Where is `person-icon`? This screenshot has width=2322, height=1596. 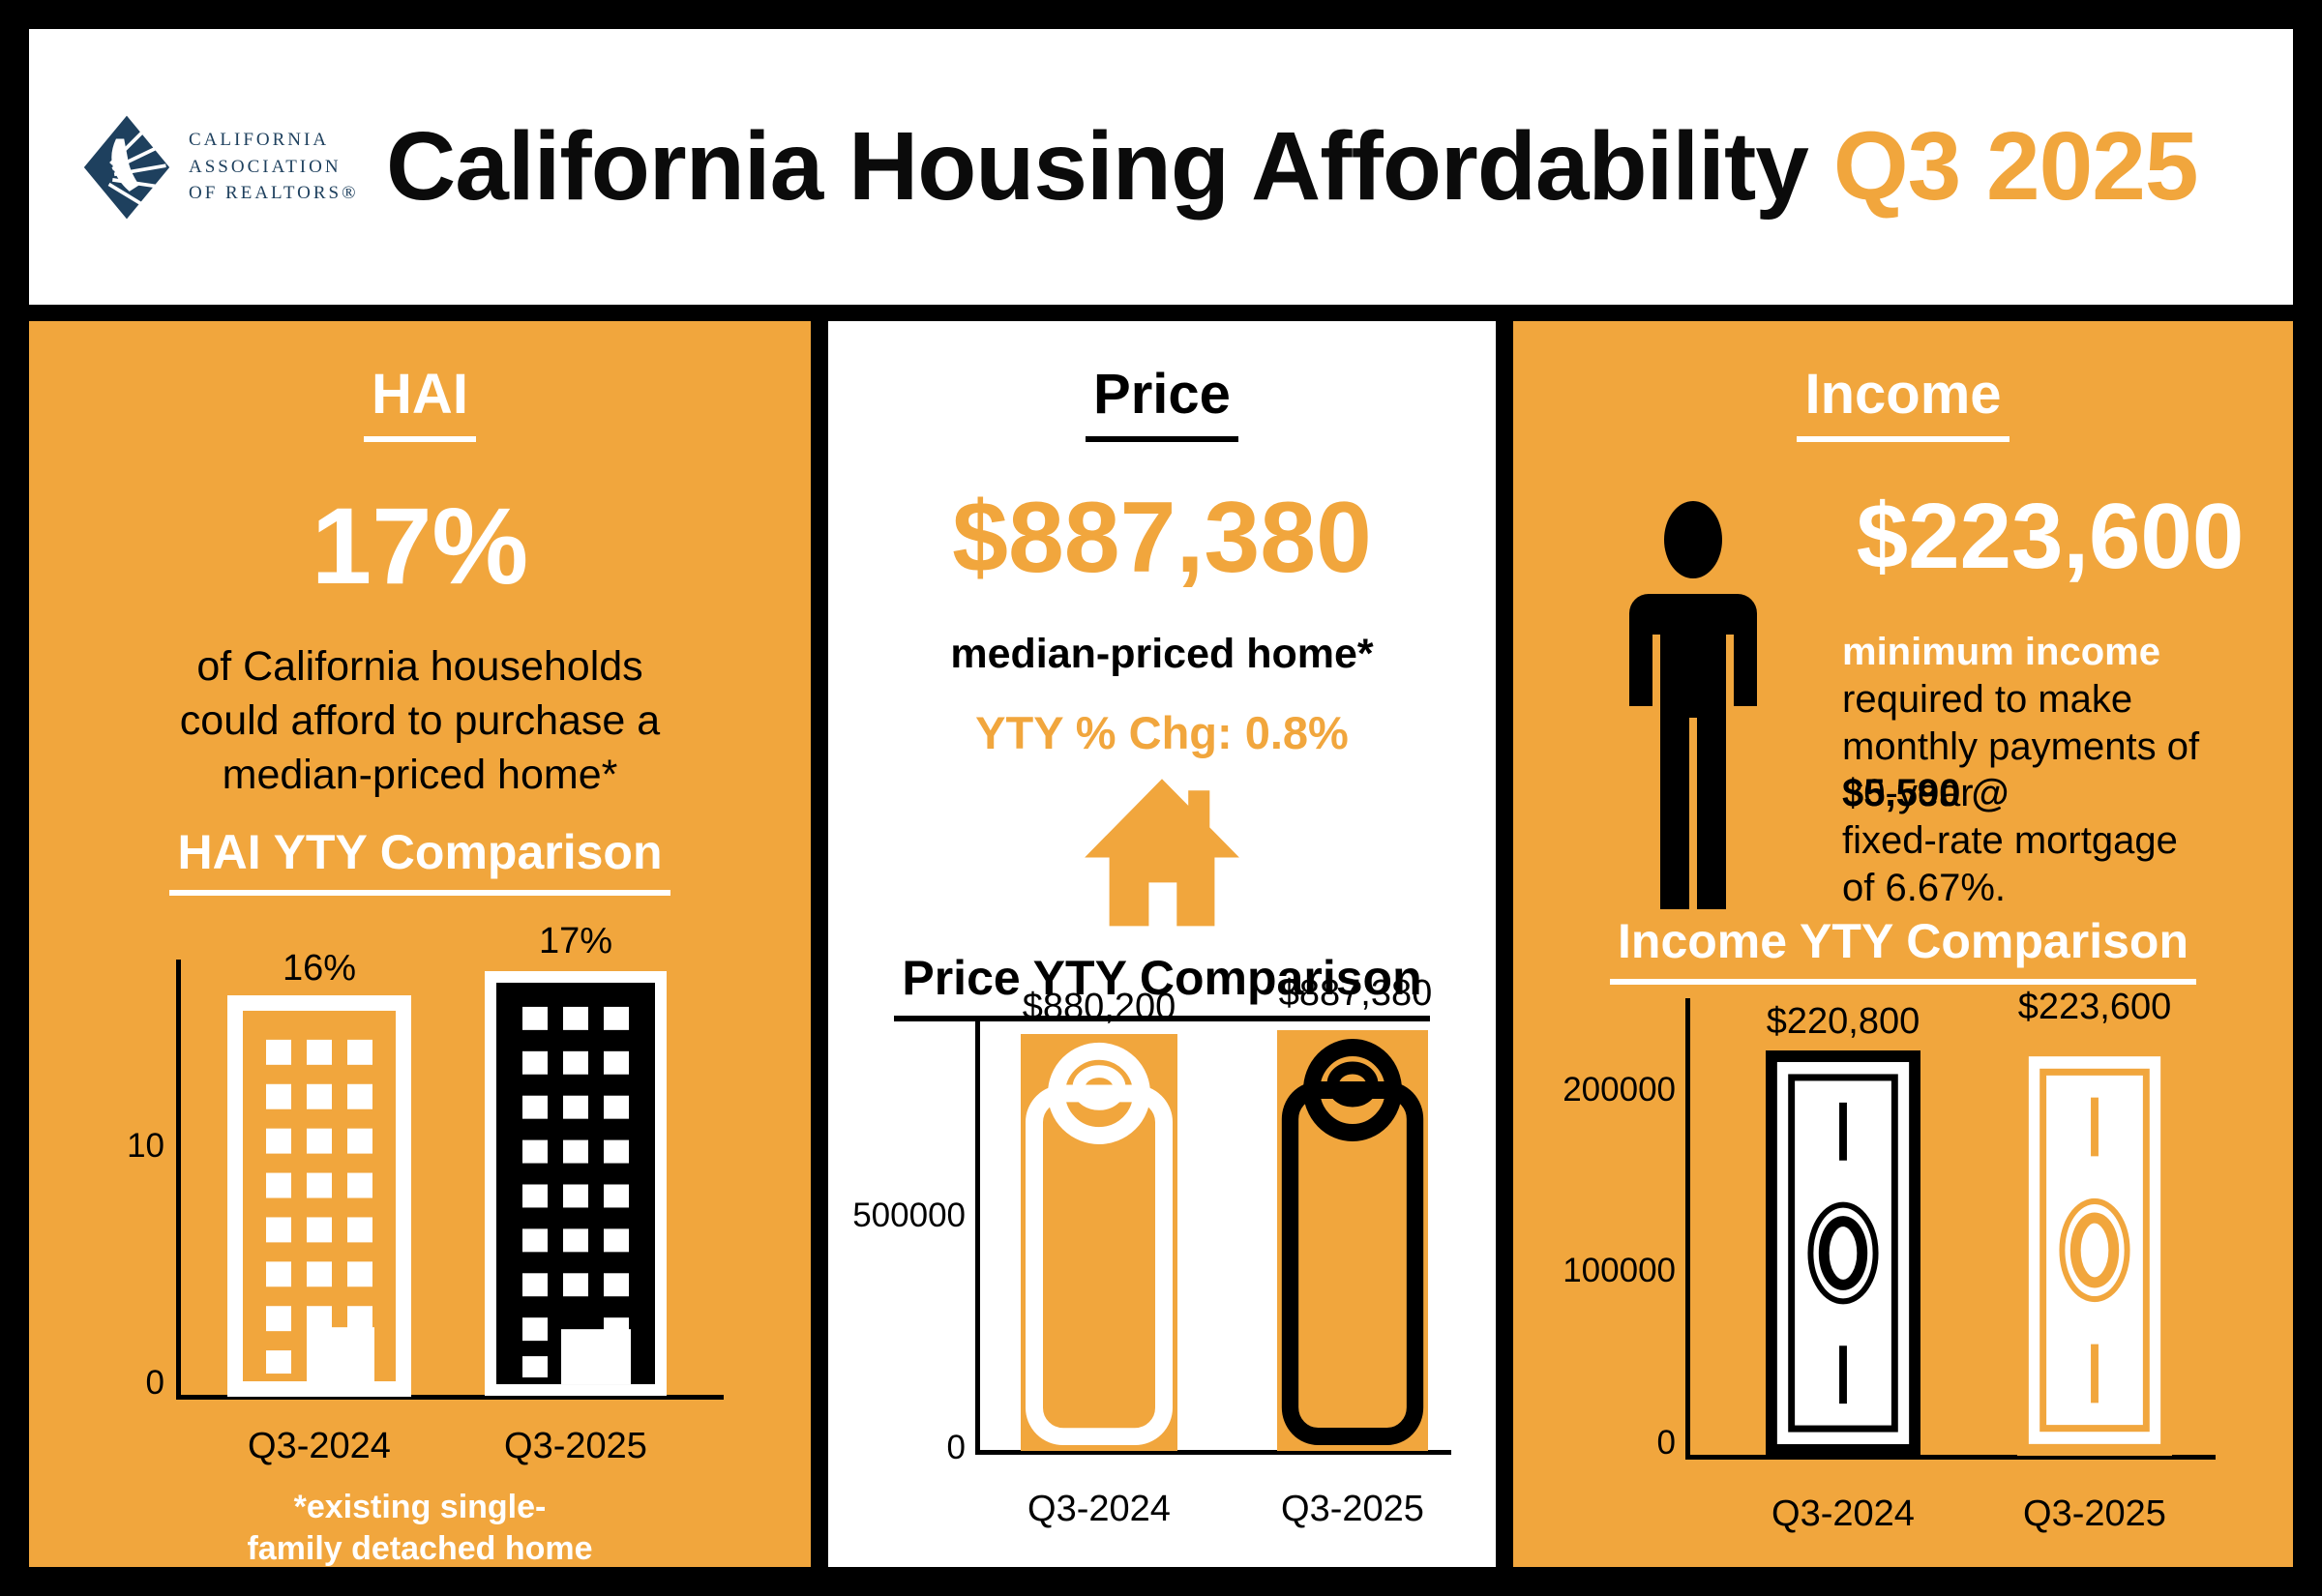
person-icon is located at coordinates (1693, 706).